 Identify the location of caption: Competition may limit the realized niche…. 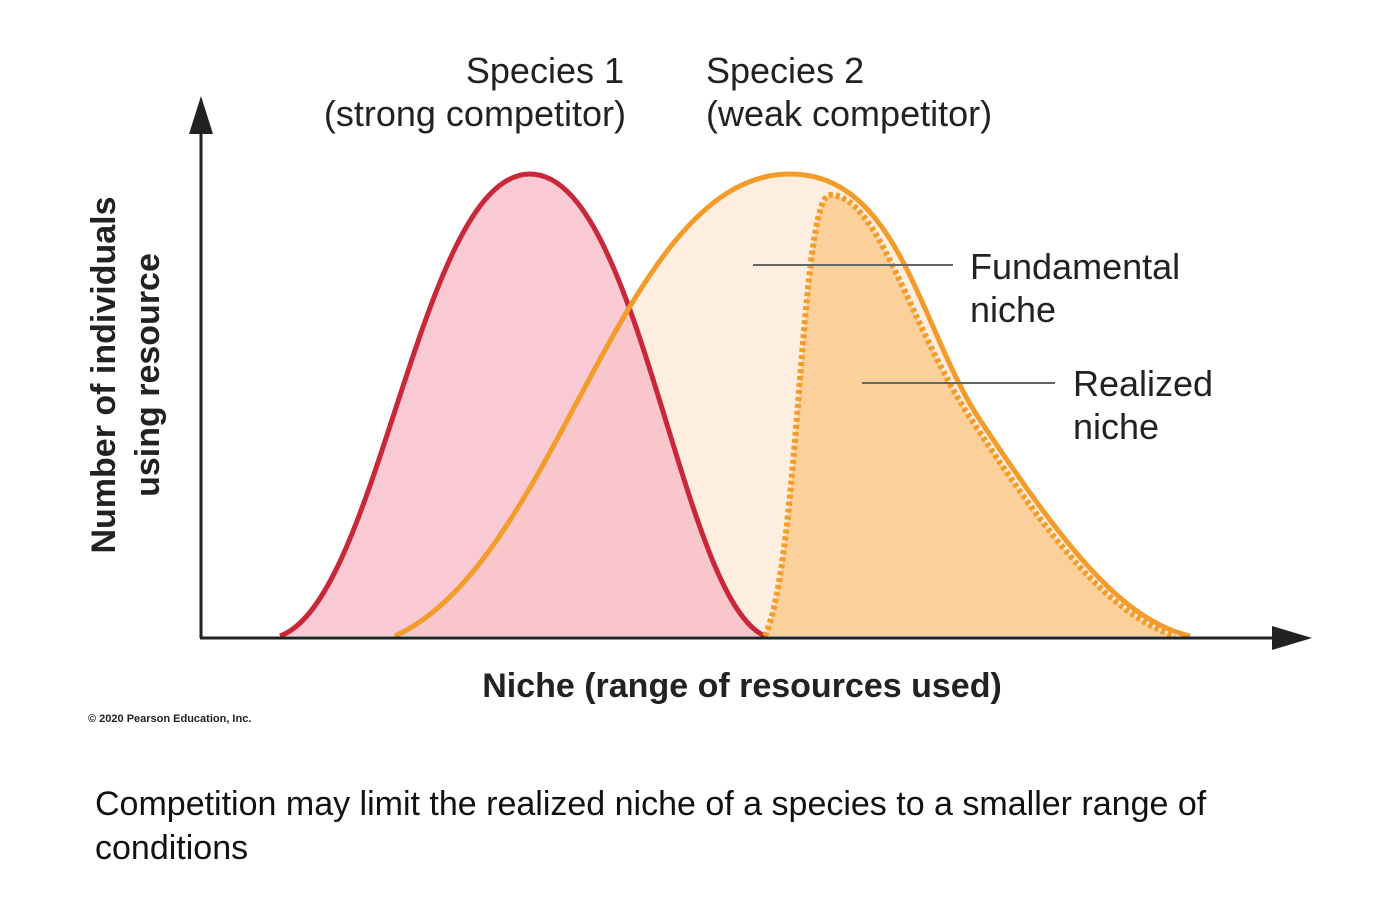
(651, 826).